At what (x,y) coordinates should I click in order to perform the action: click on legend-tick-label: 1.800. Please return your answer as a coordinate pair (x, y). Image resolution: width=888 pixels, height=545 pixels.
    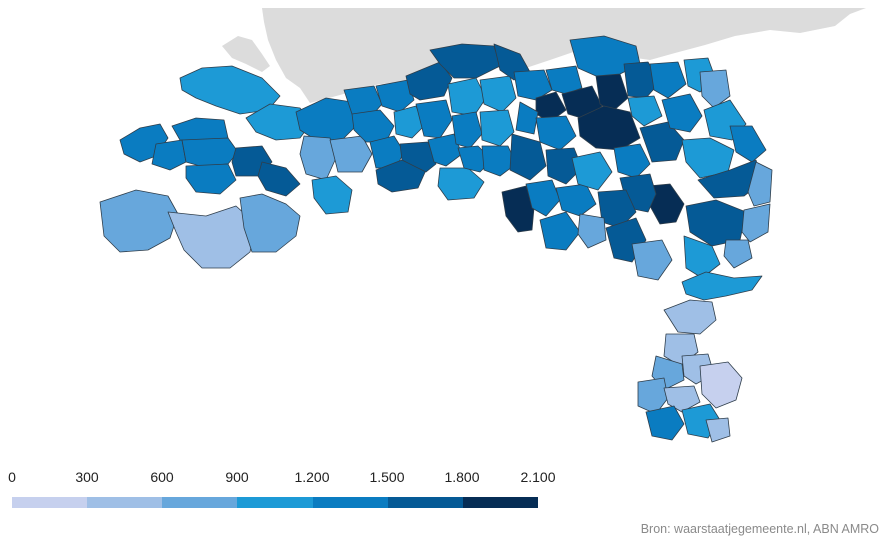
    Looking at the image, I should click on (462, 477).